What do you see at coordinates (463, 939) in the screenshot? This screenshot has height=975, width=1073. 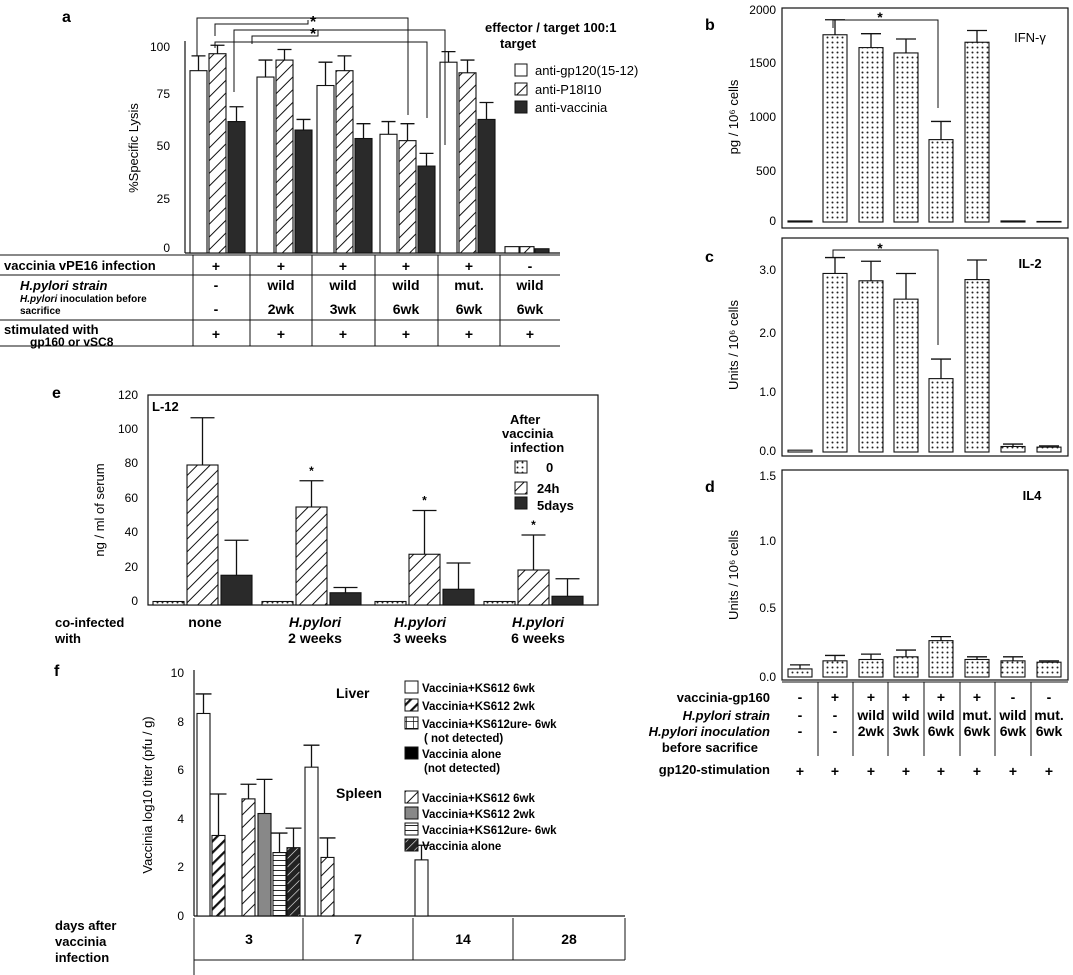 I see `panel-f-category: 14` at bounding box center [463, 939].